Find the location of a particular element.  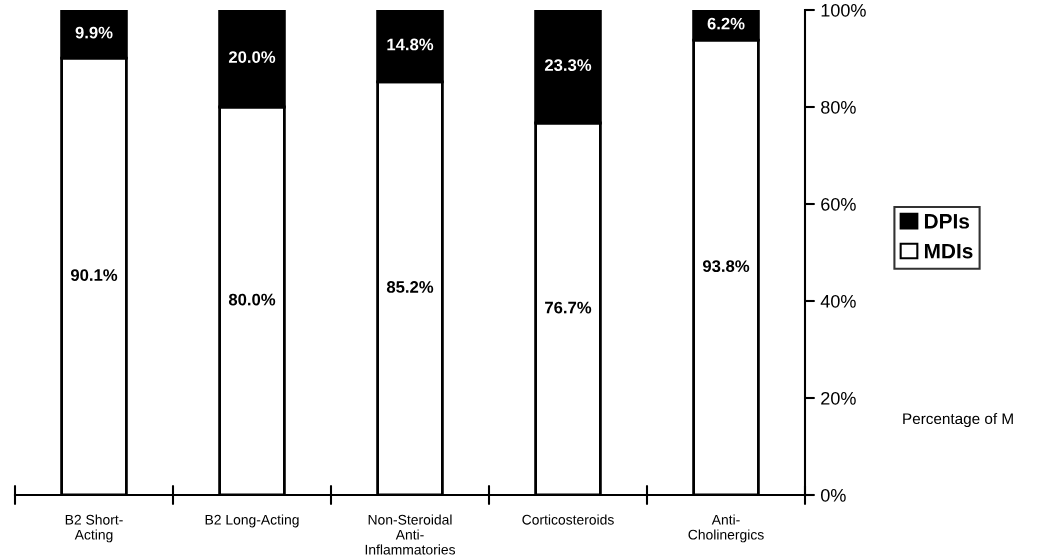

y-axis-title: Percentage of M is located at coordinates (958, 420).